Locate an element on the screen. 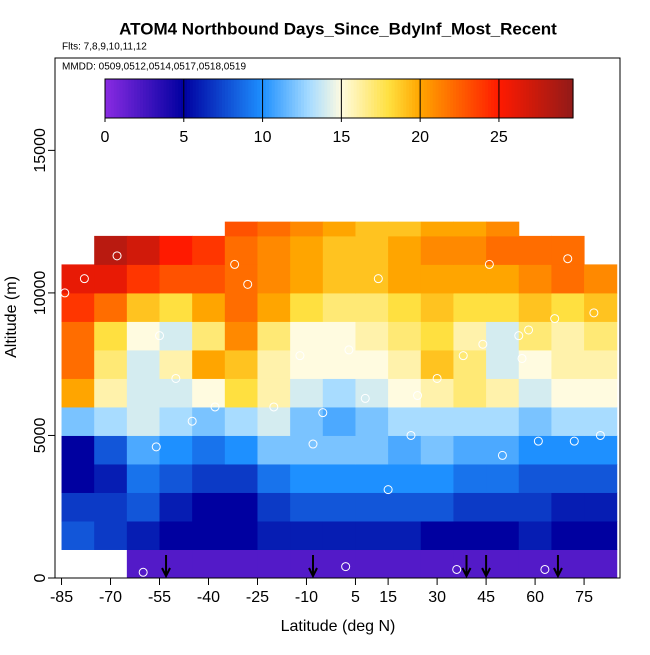 The height and width of the screenshot is (655, 650). x-tick-label: 60 is located at coordinates (535, 597).